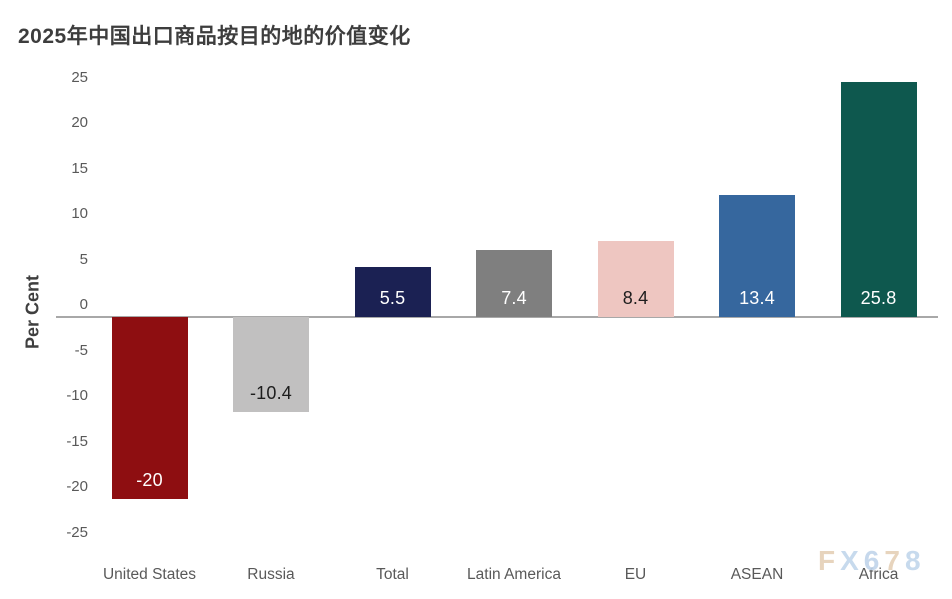  I want to click on y-tick--5: -5, so click(81, 350).